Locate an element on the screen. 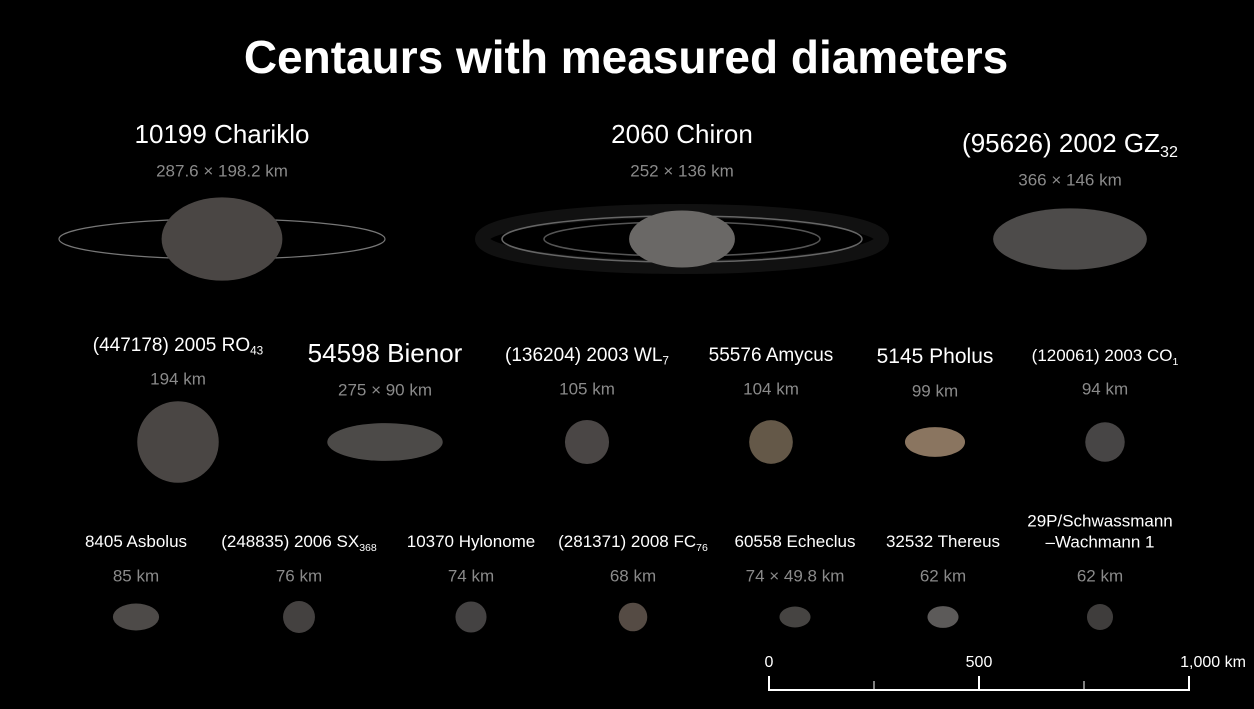 The image size is (1254, 709). object-size: 76 km is located at coordinates (299, 575).